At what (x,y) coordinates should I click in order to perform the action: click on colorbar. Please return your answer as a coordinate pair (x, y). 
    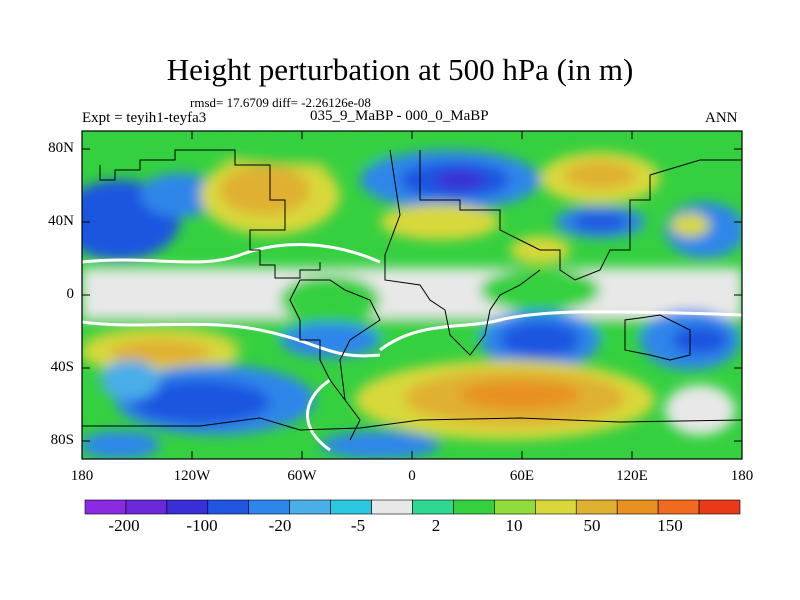
    Looking at the image, I should click on (412, 507).